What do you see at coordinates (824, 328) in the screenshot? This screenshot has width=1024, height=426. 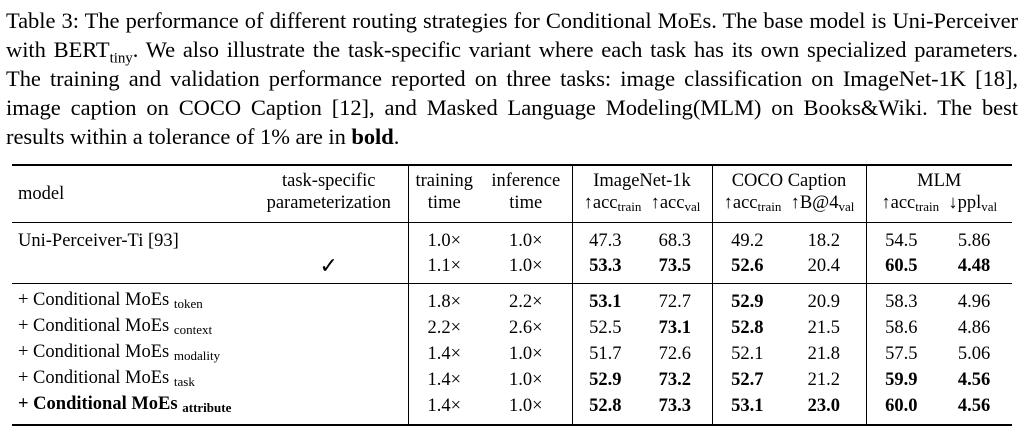 I see `cell-value: 21.5` at bounding box center [824, 328].